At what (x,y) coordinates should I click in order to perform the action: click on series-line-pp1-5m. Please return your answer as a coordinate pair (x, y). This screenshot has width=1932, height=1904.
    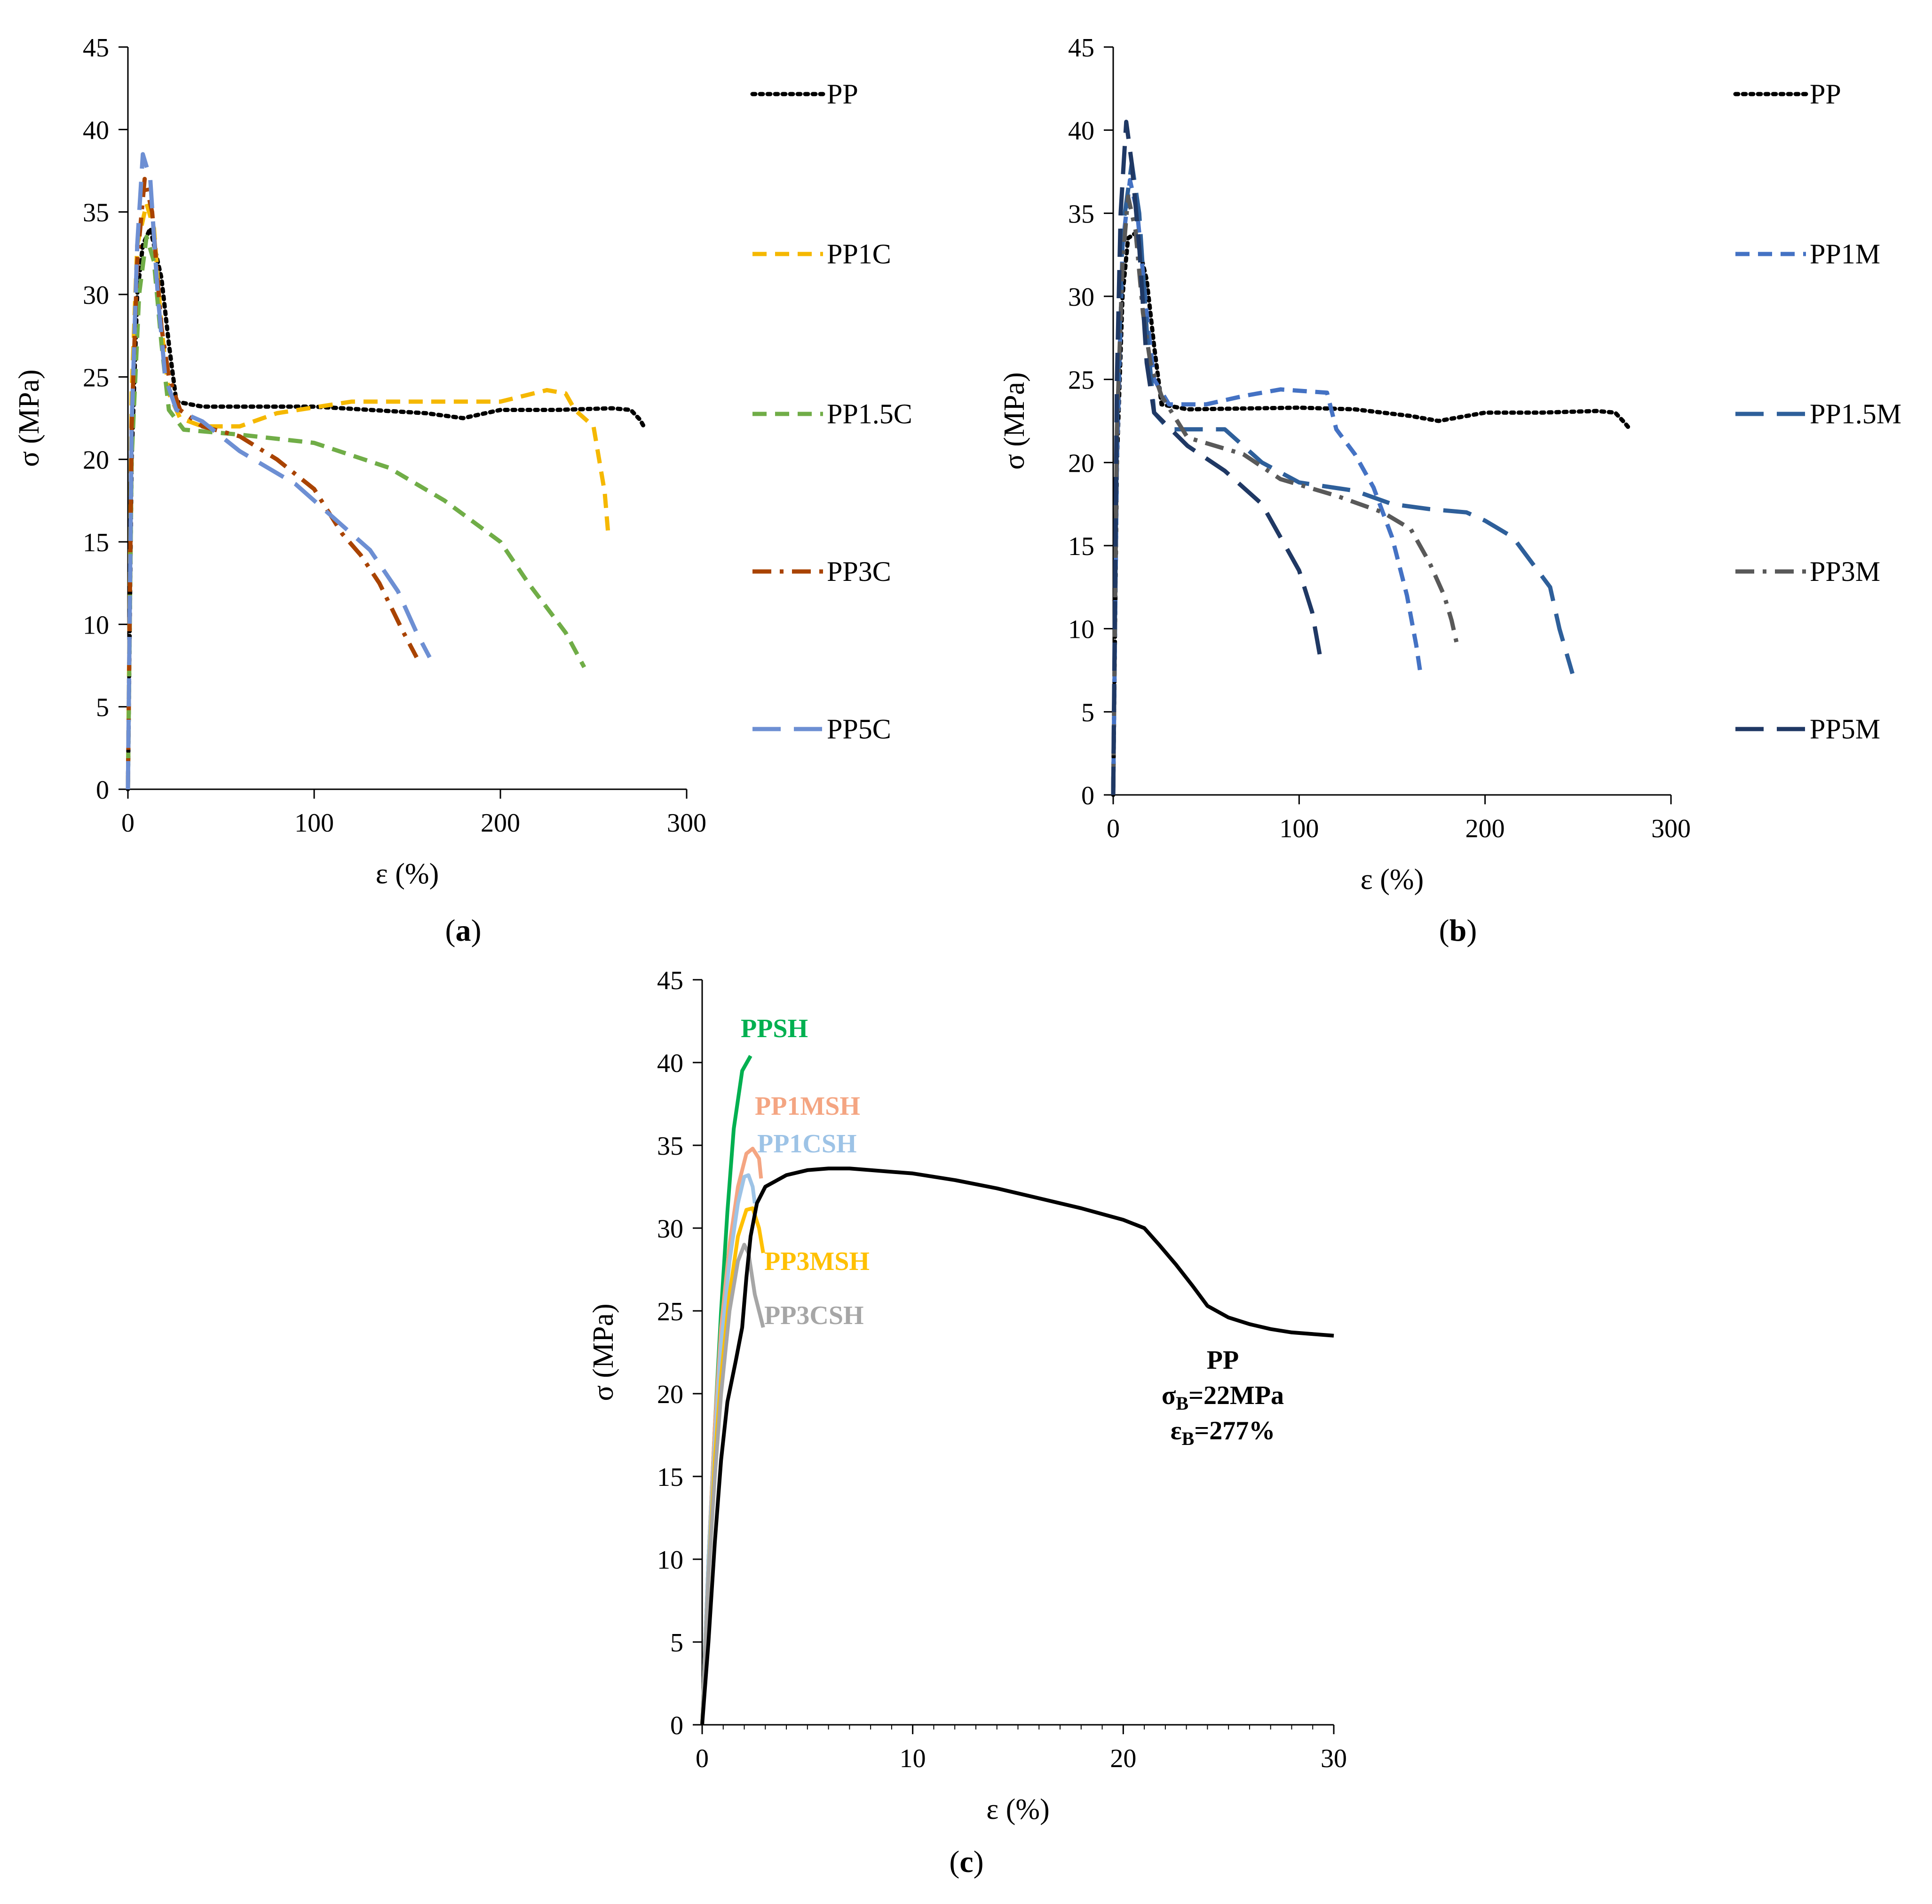
    Looking at the image, I should click on (1343, 478).